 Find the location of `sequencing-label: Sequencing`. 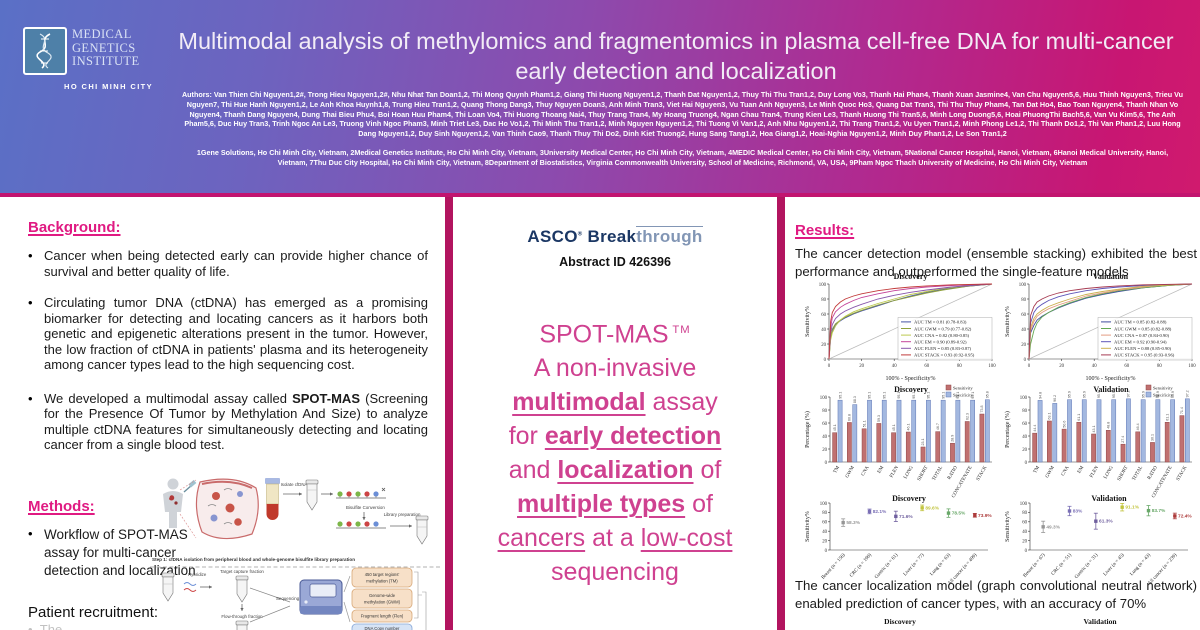

sequencing-label: Sequencing is located at coordinates (288, 598).